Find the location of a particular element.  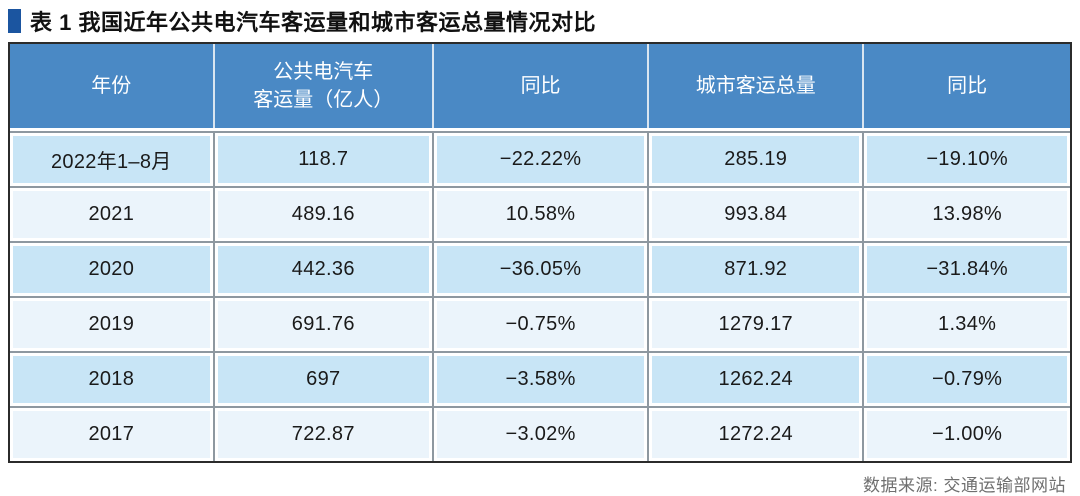

bus-yoy-cell: 10.58% is located at coordinates (540, 214).